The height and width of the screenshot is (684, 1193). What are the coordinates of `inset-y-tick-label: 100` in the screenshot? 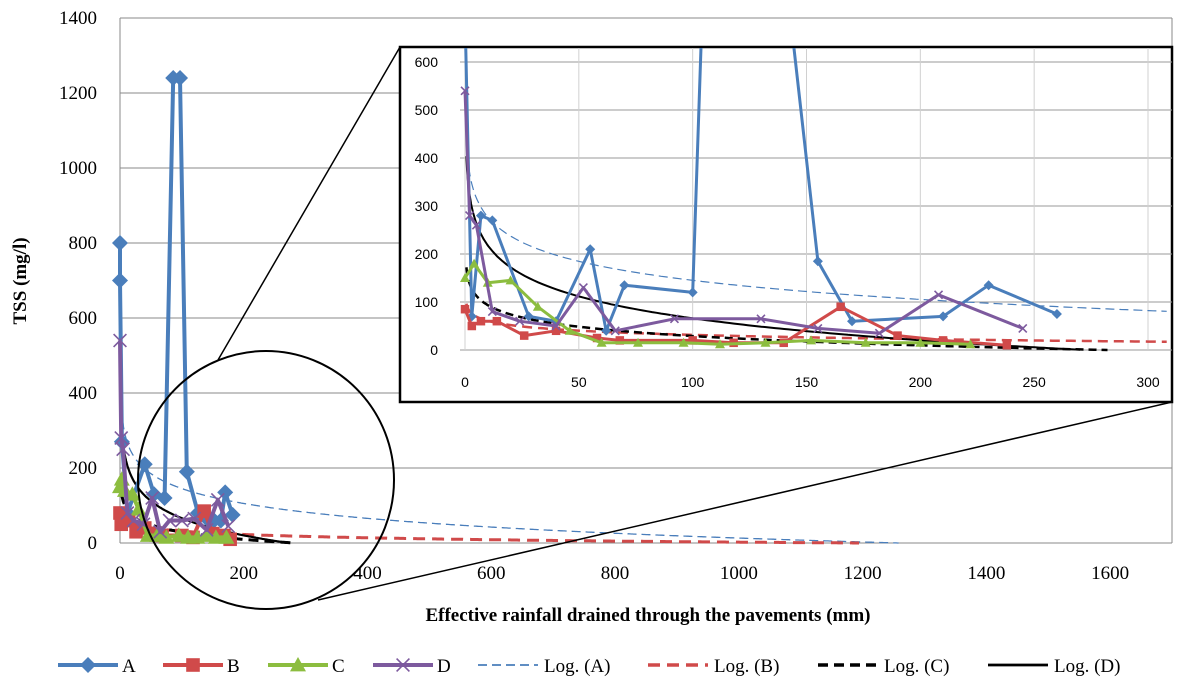 It's located at (427, 302).